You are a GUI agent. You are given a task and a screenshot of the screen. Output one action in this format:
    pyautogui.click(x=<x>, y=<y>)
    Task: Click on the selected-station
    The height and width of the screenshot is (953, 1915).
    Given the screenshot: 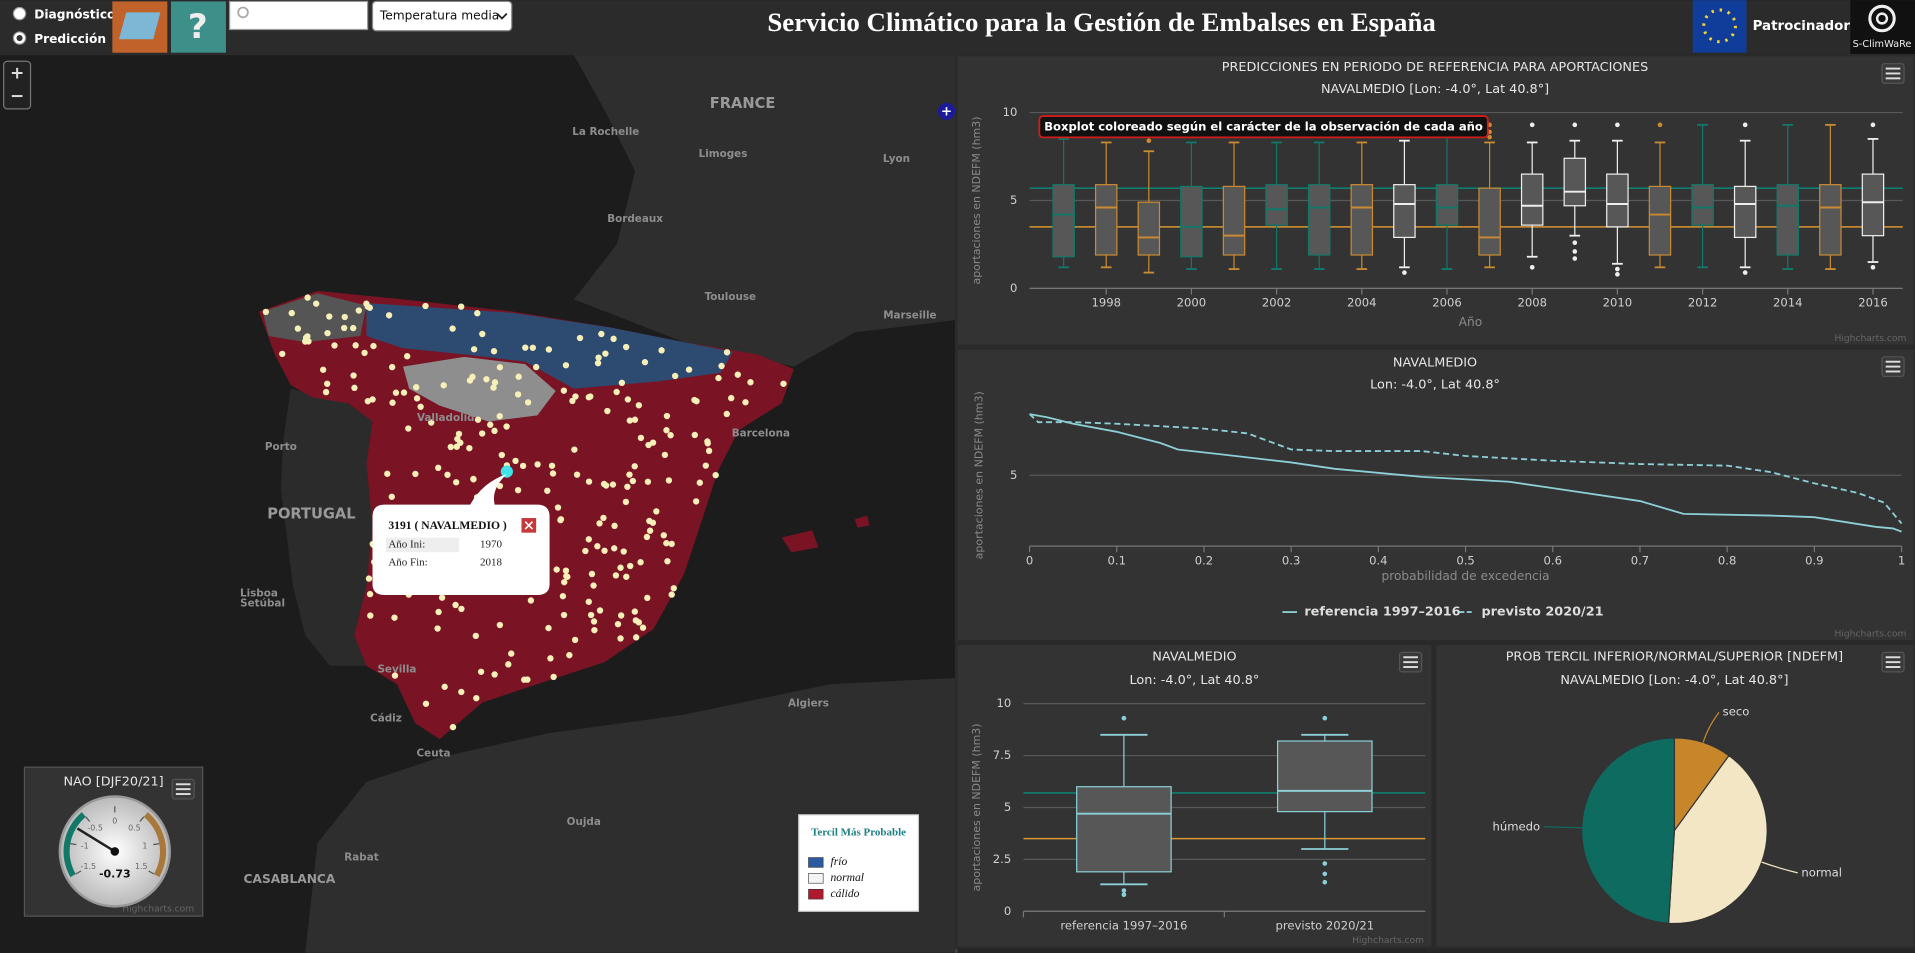 What is the action you would take?
    pyautogui.click(x=506, y=471)
    